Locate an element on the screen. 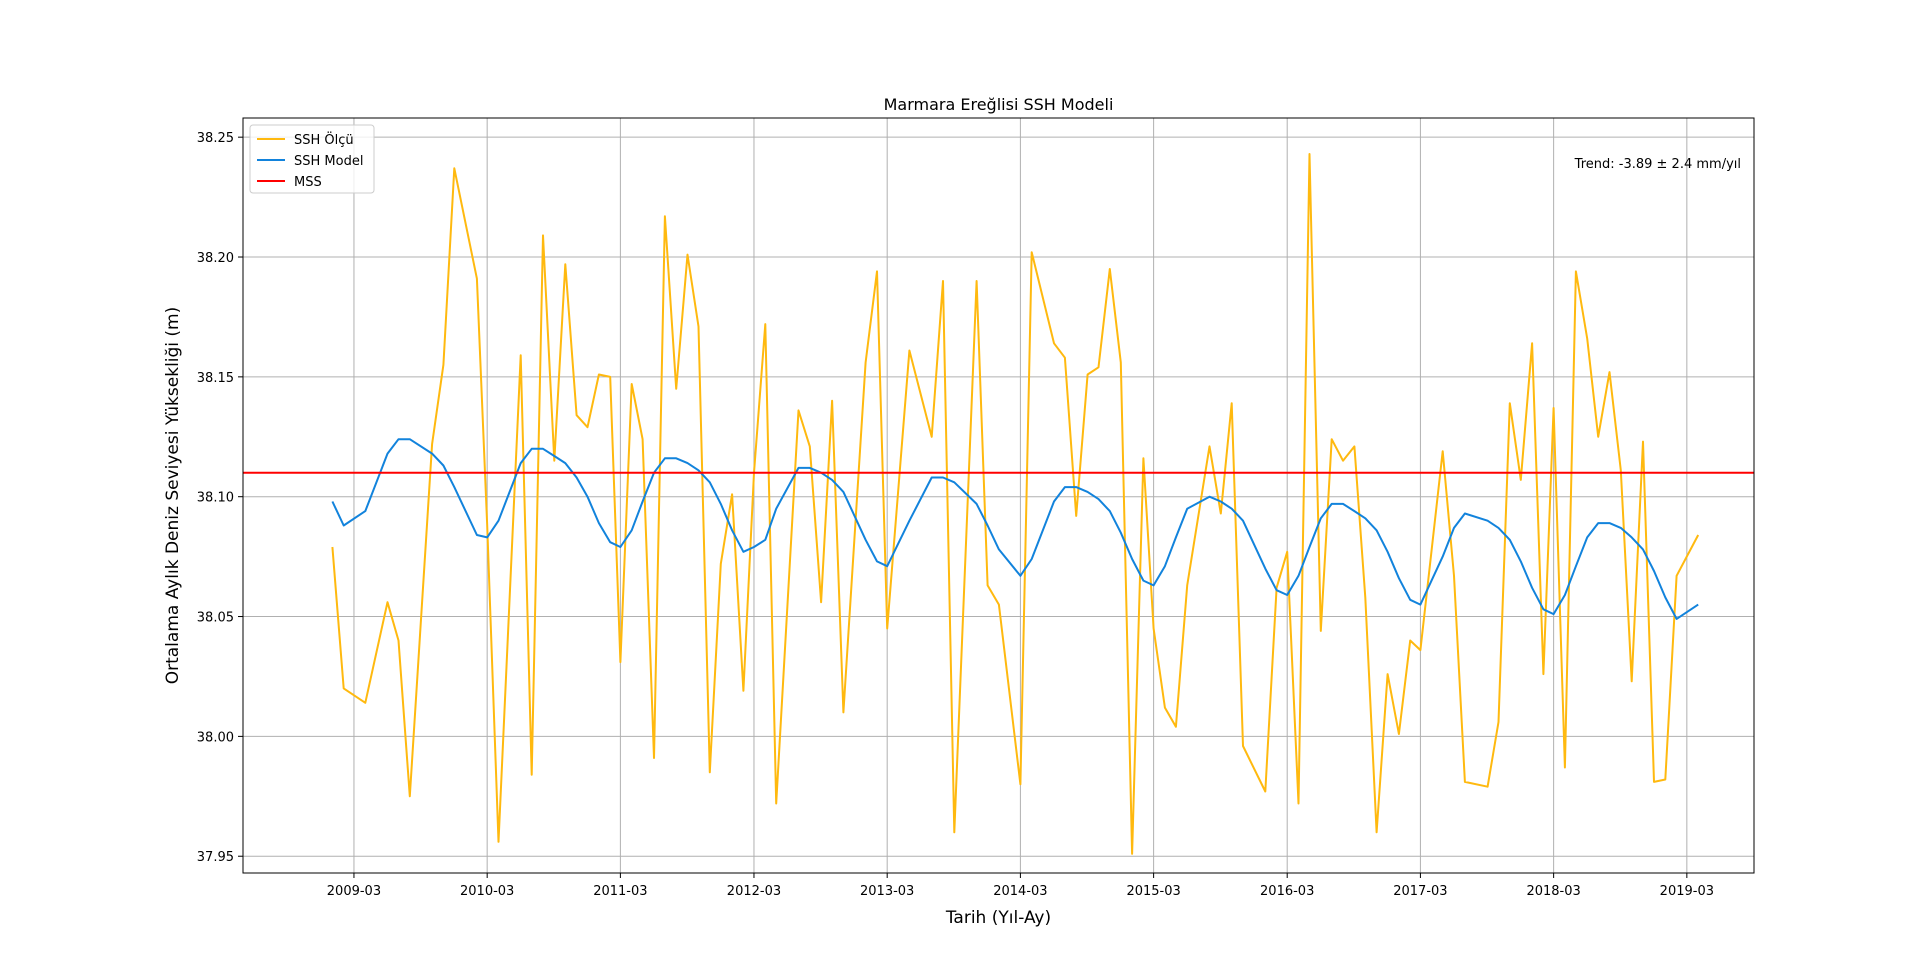 This screenshot has height=969, width=1920. legend: SSH Ölçü SSH Model MSS is located at coordinates (312, 159).